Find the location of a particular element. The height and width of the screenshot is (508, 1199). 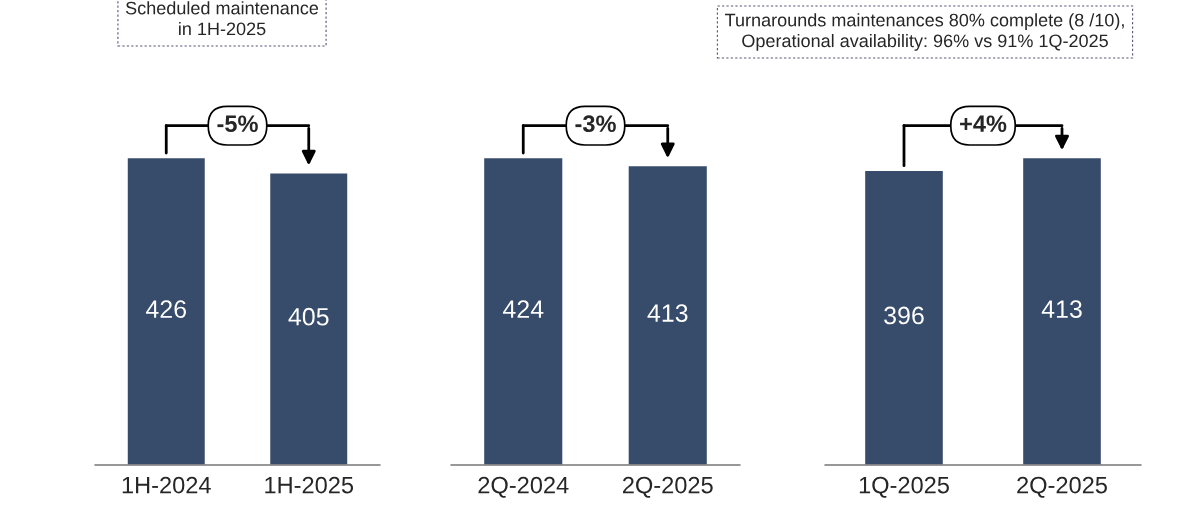

text: Scheduled maintenance in 1H-2025 is located at coordinates (222, 18).